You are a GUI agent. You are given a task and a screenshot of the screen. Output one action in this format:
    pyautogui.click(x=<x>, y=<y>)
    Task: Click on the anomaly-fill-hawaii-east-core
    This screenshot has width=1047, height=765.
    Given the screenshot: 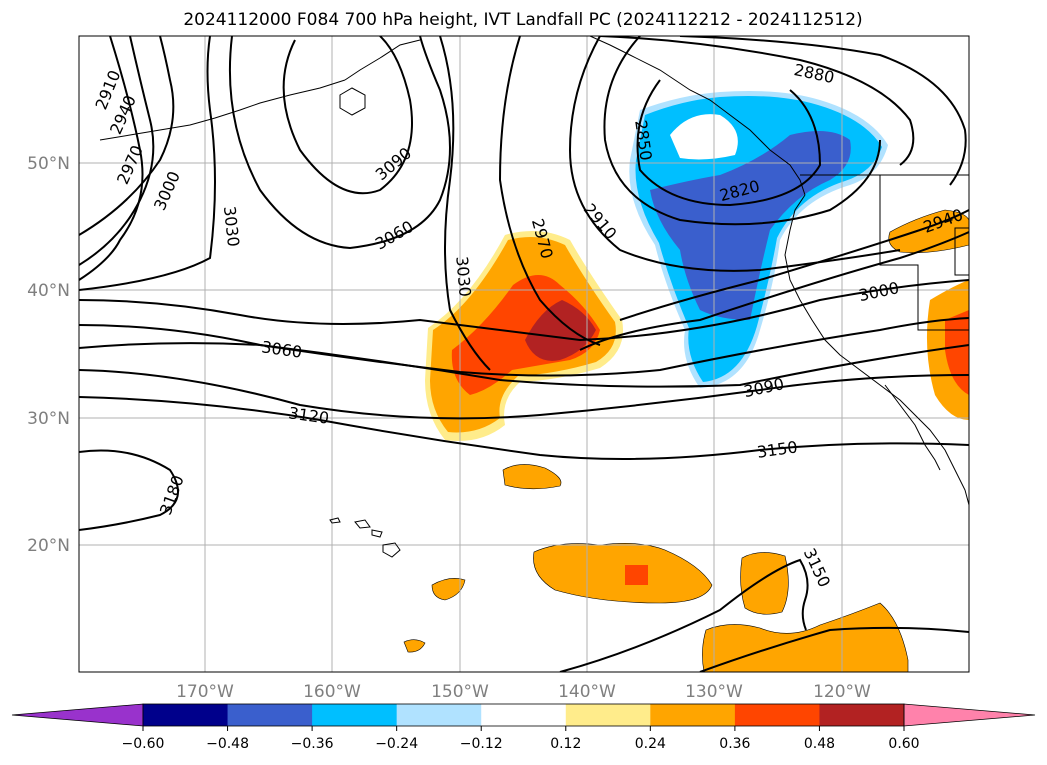 What is the action you would take?
    pyautogui.click(x=636, y=575)
    